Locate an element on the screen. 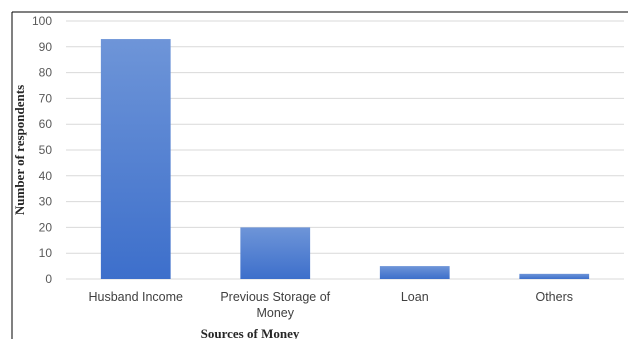  y-tick-label: 40 is located at coordinates (46, 176).